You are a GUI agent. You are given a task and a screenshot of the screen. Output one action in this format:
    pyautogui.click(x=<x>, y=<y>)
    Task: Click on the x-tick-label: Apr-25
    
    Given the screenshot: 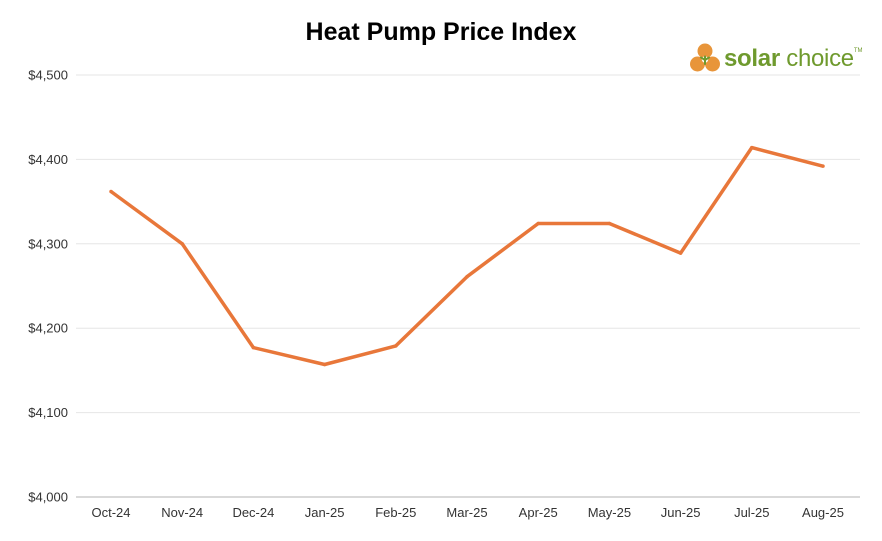 What is the action you would take?
    pyautogui.click(x=538, y=512)
    